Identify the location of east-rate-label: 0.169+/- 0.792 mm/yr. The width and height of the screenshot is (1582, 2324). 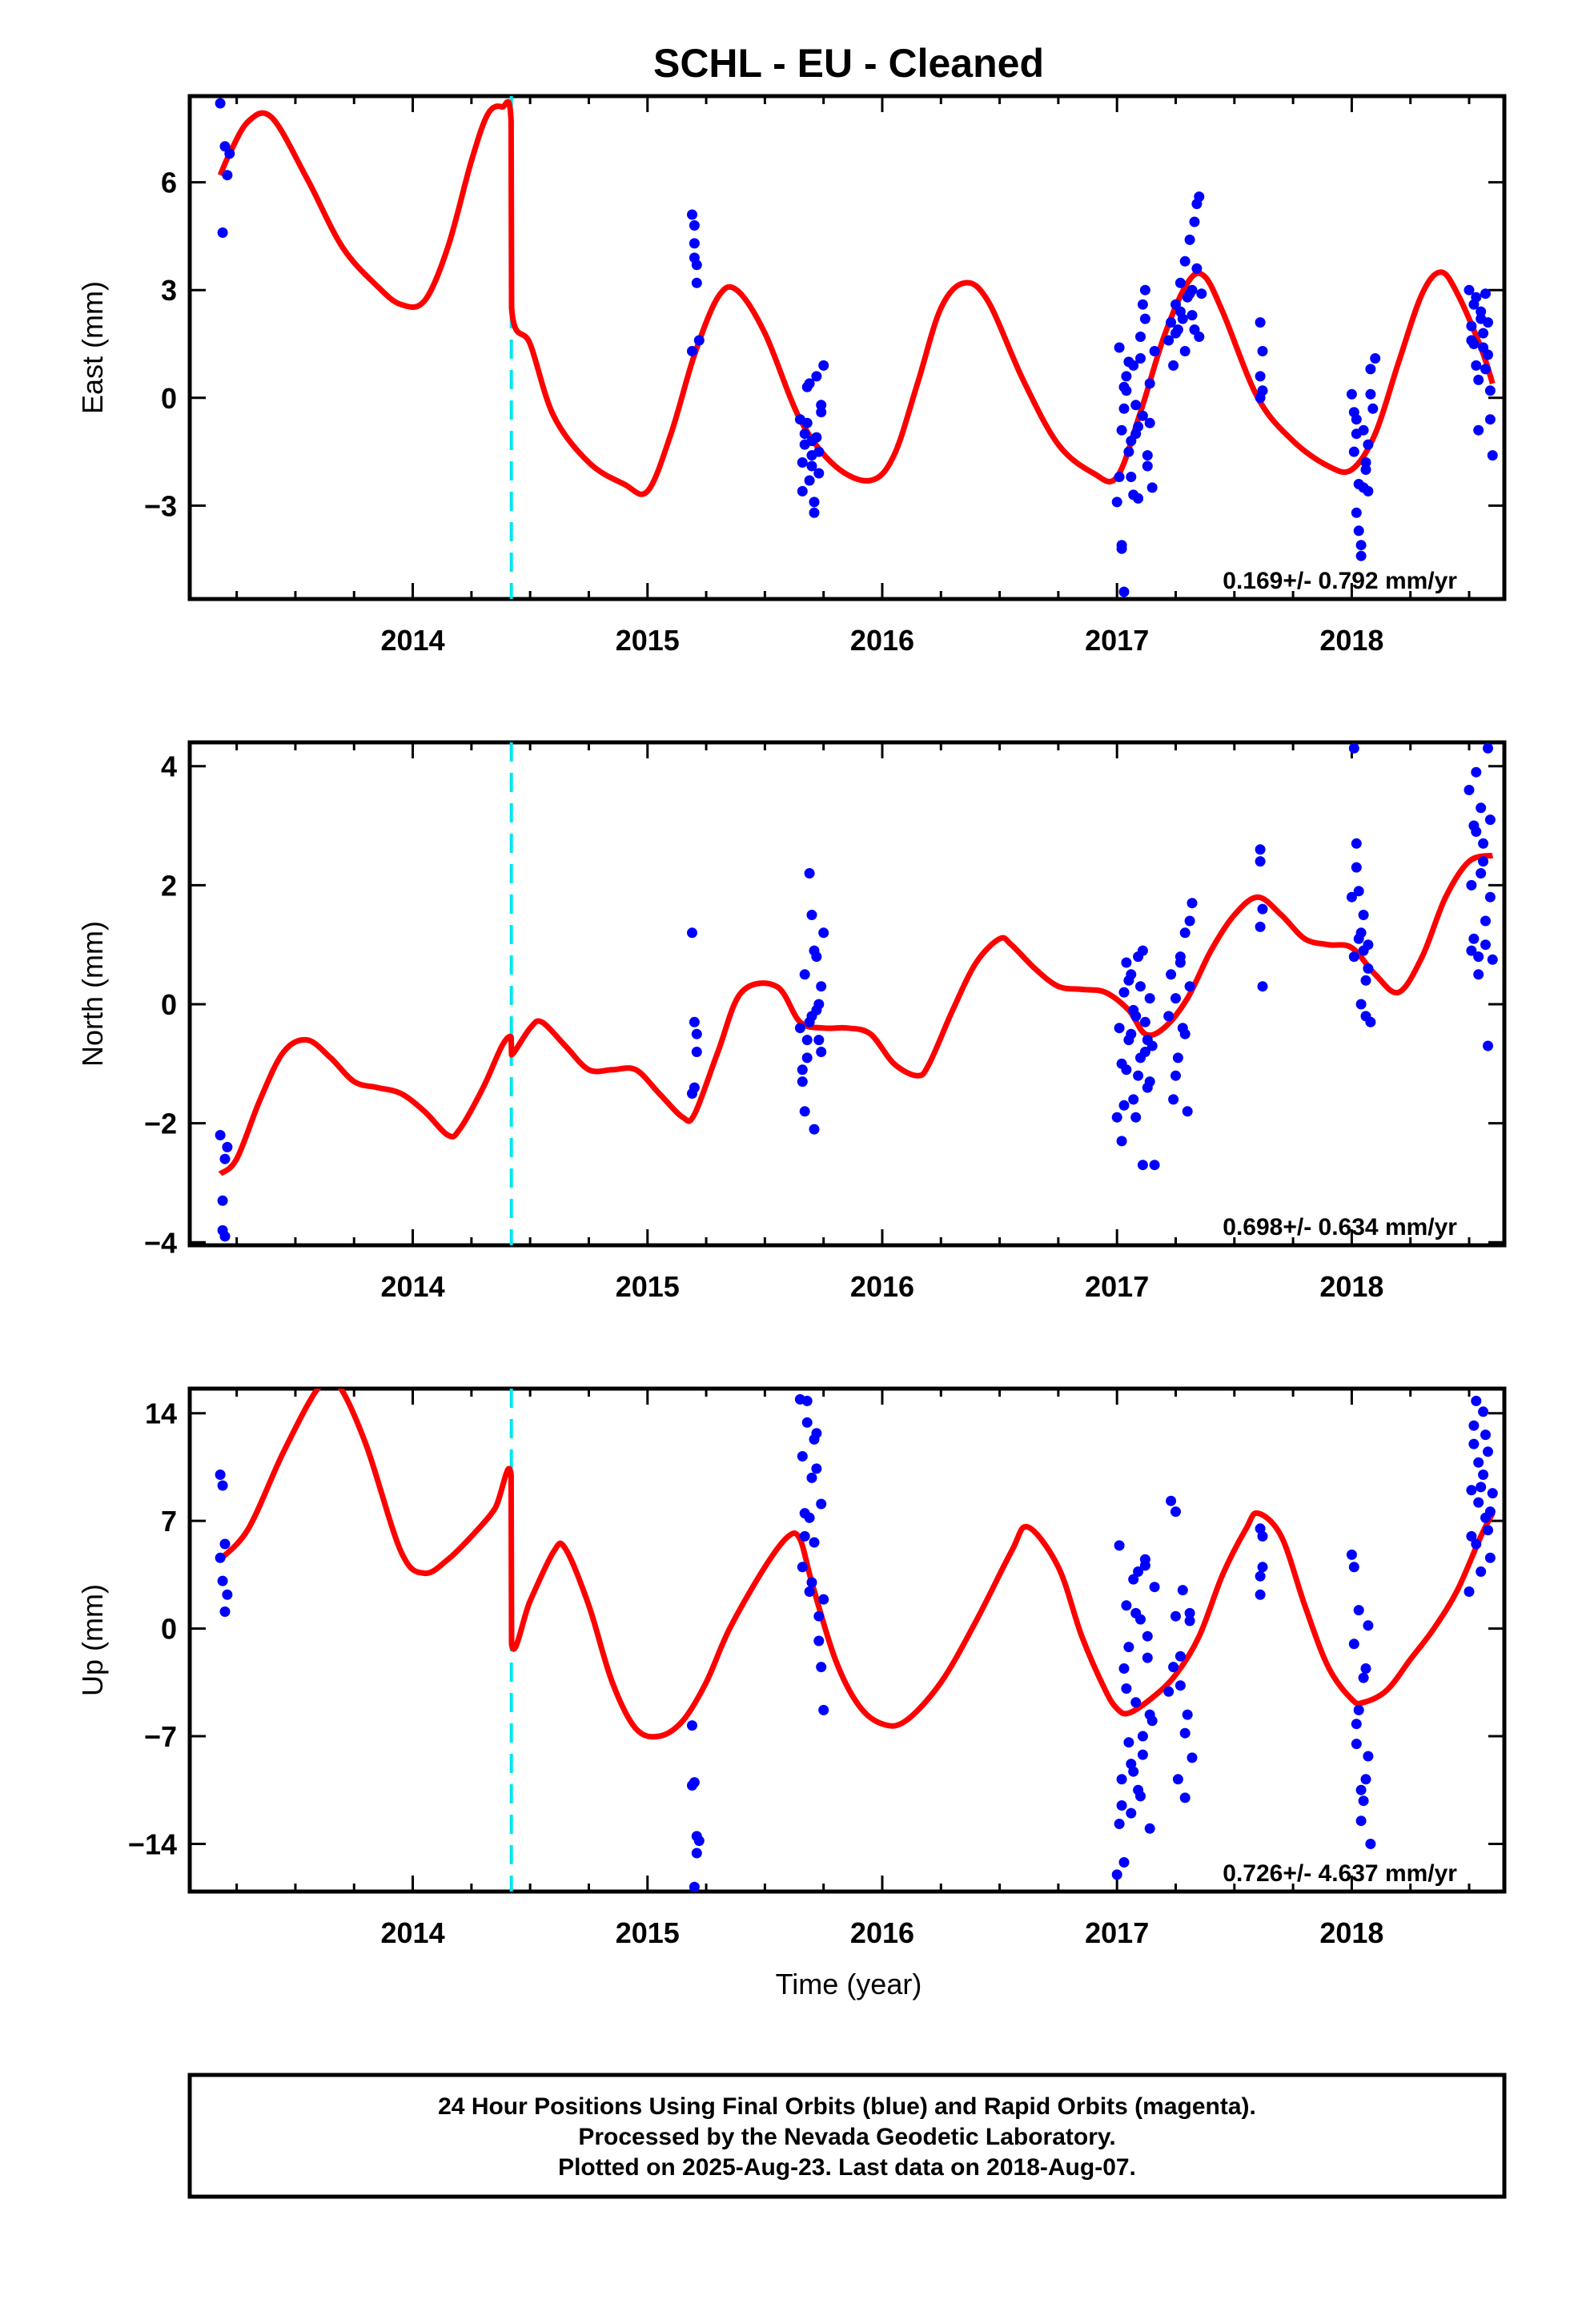
(1340, 581).